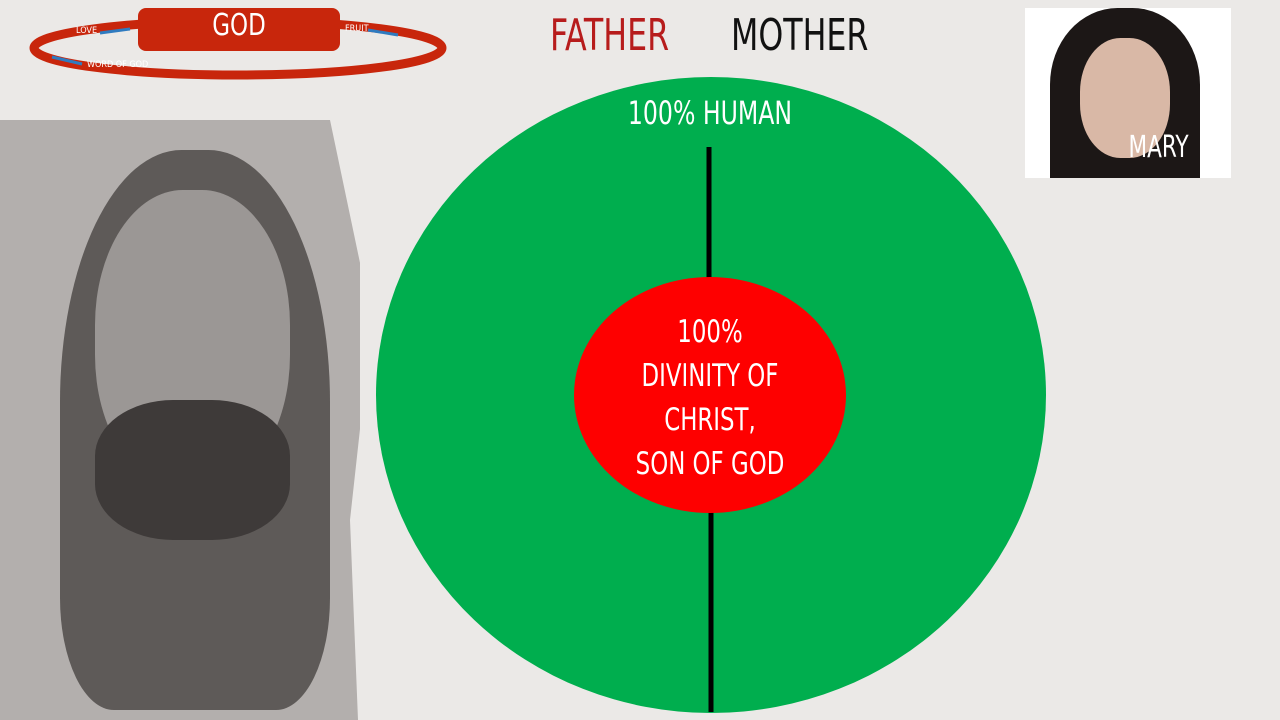 Image resolution: width=1280 pixels, height=720 pixels. I want to click on divinity-line: 100%, so click(710, 332).